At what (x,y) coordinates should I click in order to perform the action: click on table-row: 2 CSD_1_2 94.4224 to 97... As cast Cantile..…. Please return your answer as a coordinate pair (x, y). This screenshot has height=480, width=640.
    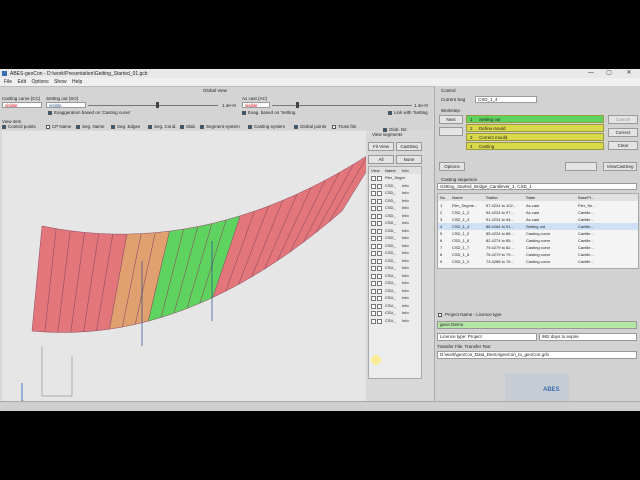
    Looking at the image, I should click on (538, 212).